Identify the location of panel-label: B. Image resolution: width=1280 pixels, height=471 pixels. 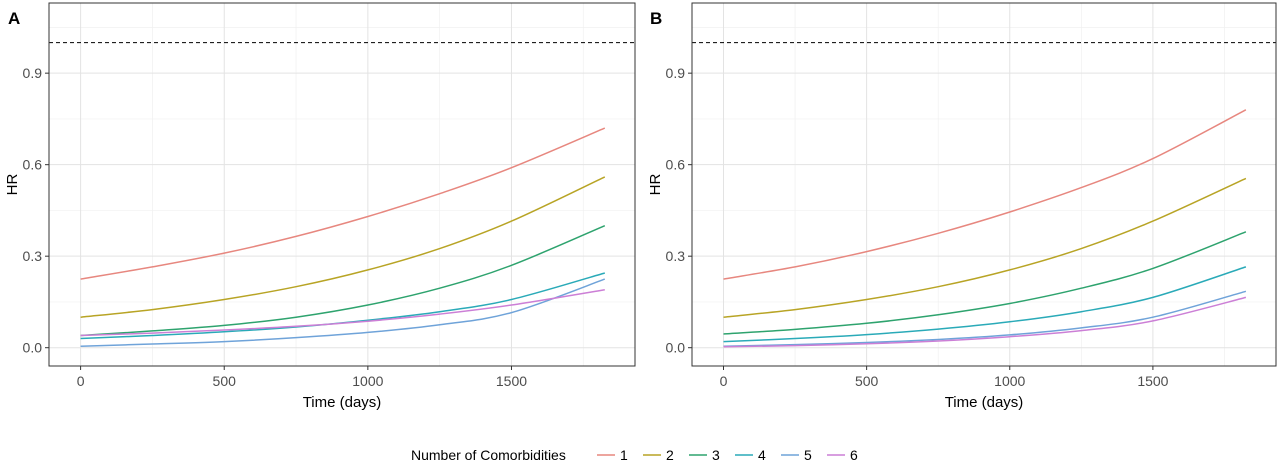
(656, 18).